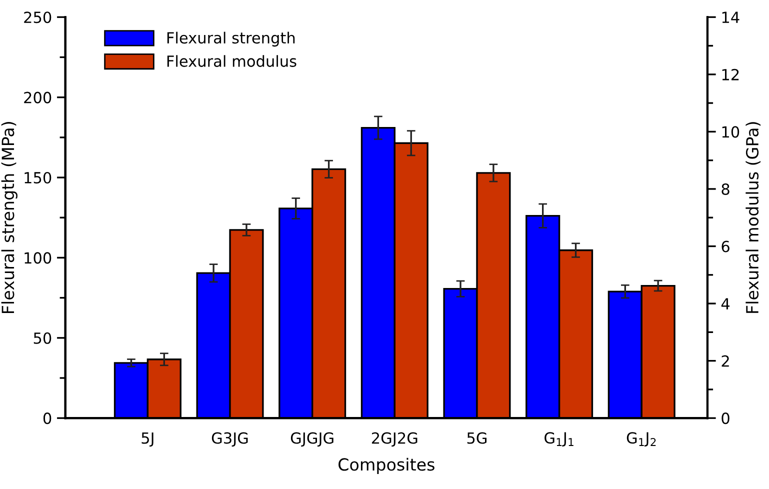 This screenshot has height=489, width=769. What do you see at coordinates (43, 338) in the screenshot?
I see `y-tick-label: 50` at bounding box center [43, 338].